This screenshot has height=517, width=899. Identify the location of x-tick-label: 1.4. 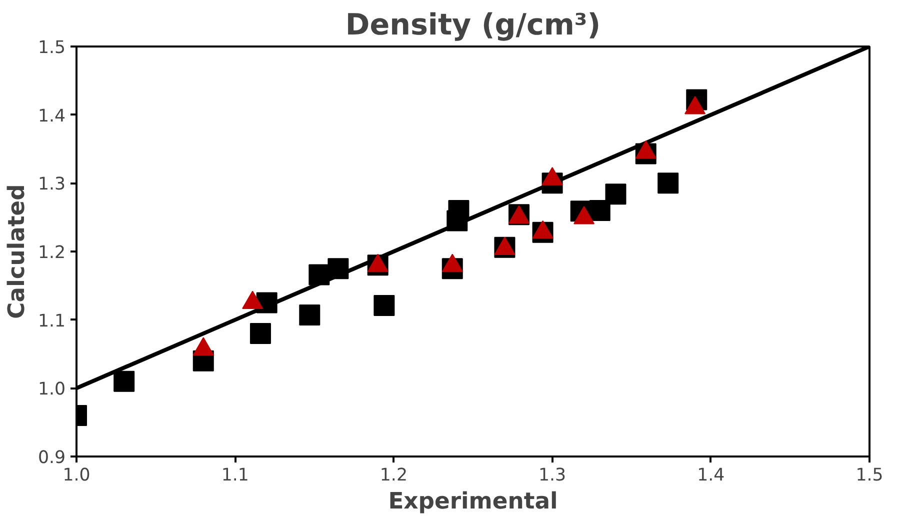
(711, 476).